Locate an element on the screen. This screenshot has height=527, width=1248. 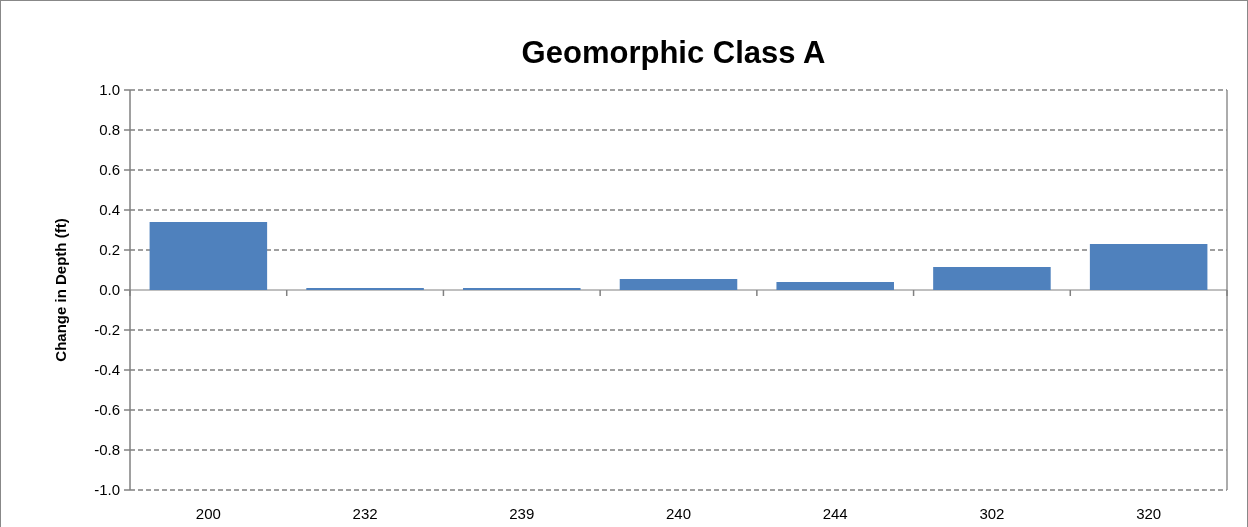
y-tick-label: -1.0 is located at coordinates (107, 490).